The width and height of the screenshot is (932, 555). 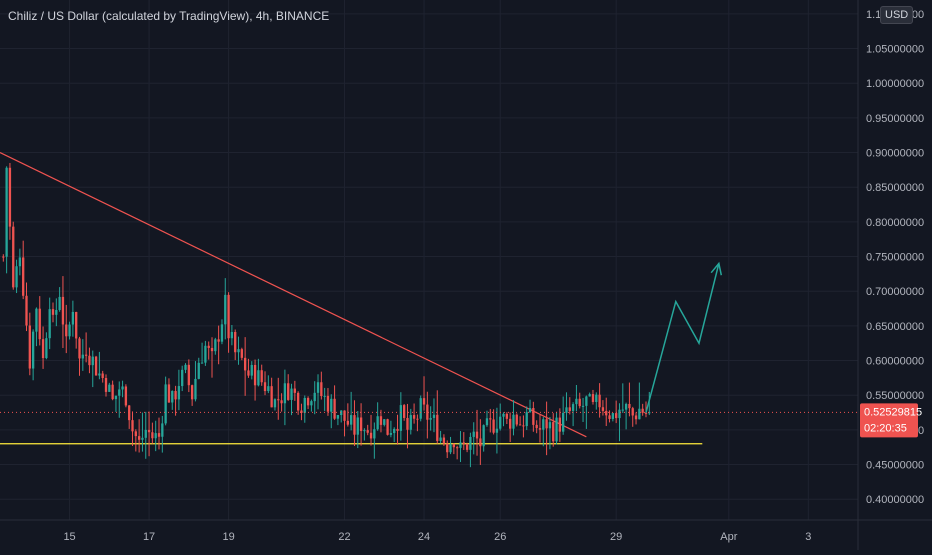 What do you see at coordinates (895, 362) in the screenshot?
I see `price-tick-label: 0.60000000` at bounding box center [895, 362].